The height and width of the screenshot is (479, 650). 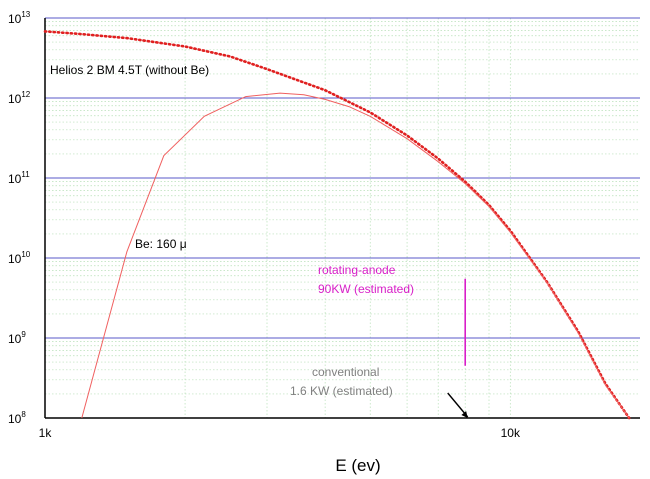 What do you see at coordinates (25, 14) in the screenshot?
I see `y-tick-exponent: 13` at bounding box center [25, 14].